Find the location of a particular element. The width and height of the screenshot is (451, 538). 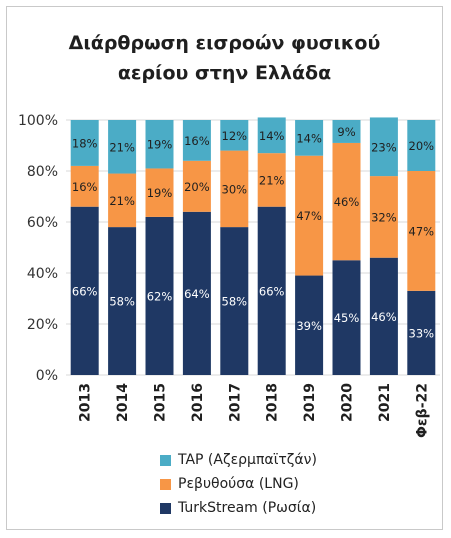

legend-swatch-tap is located at coordinates (165, 460).